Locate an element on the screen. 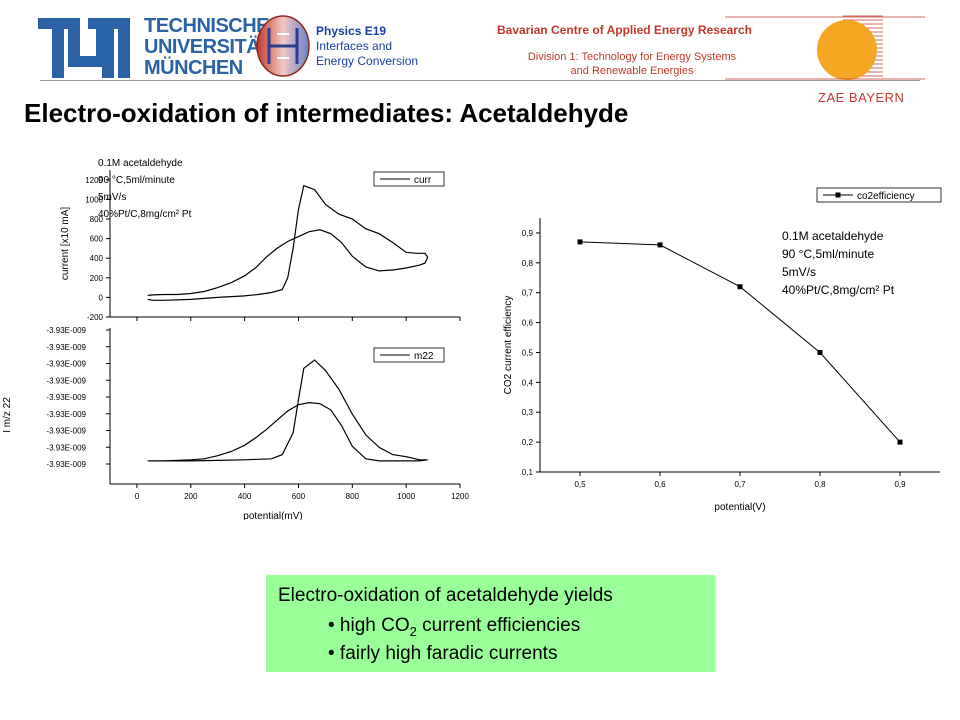  eff-x-tick-label: 0,8 is located at coordinates (820, 484).